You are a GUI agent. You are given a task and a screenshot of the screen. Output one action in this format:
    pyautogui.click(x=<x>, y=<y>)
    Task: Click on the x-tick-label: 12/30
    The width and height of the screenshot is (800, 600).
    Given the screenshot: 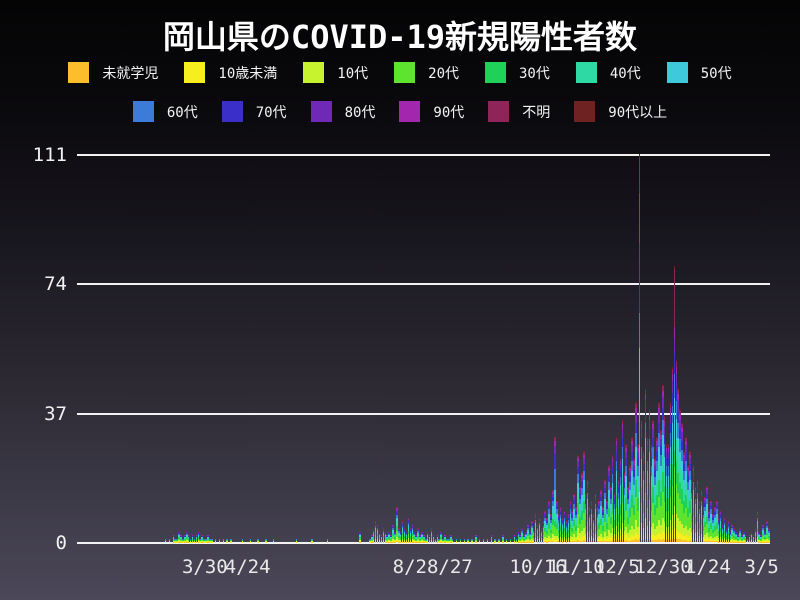 What is the action you would take?
    pyautogui.click(x=663, y=567)
    